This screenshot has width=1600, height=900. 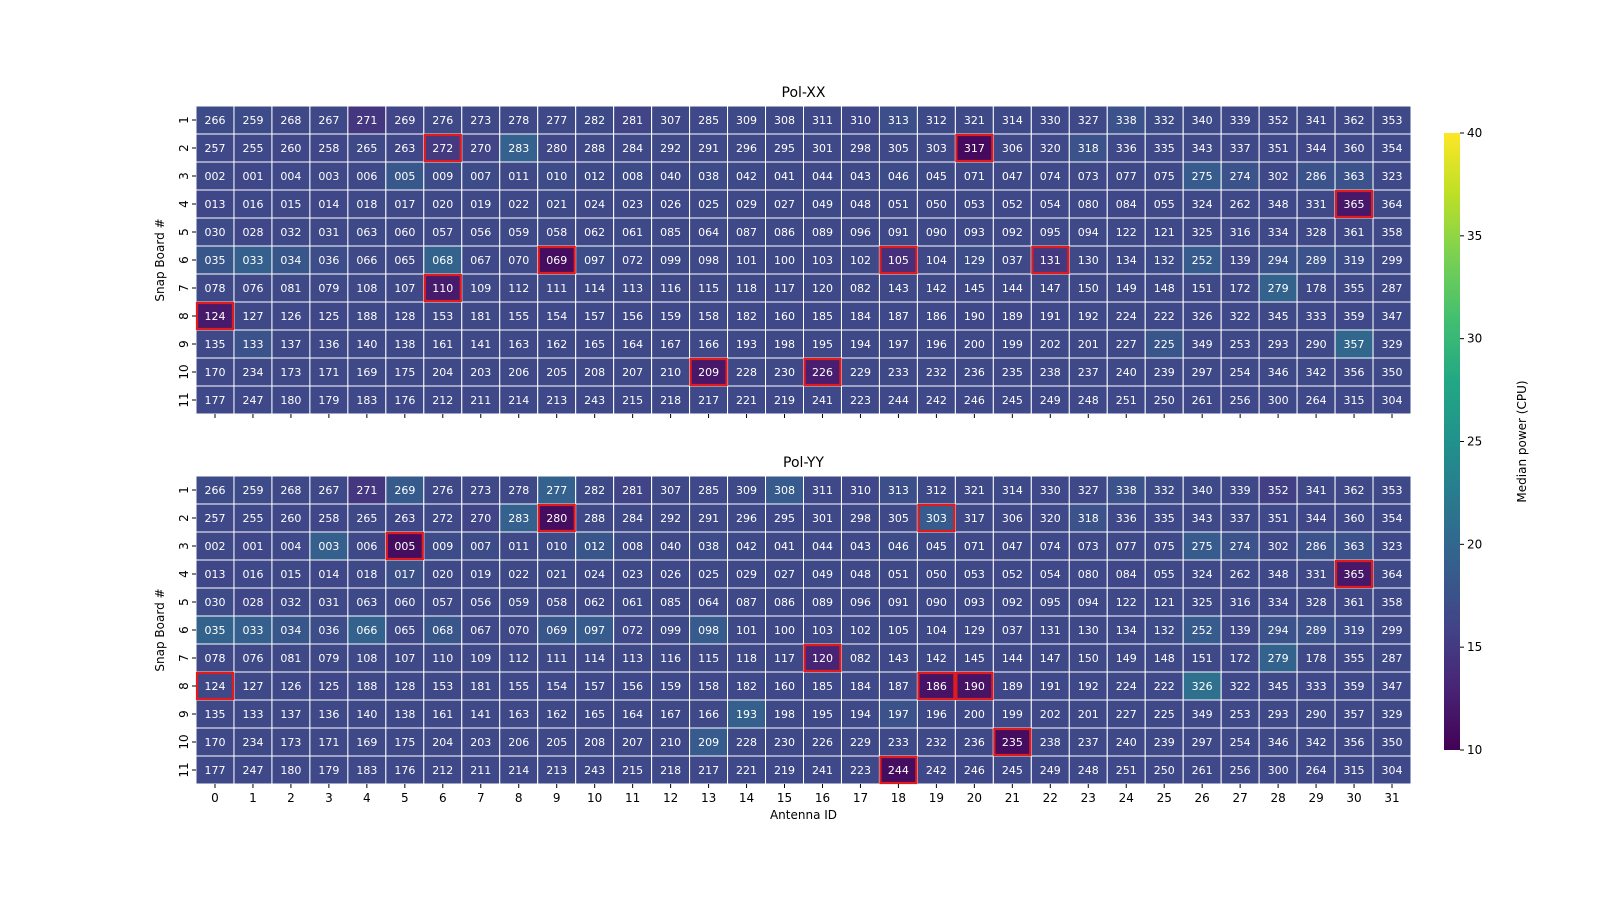 What do you see at coordinates (184, 630) in the screenshot?
I see `y-tick-label: 6` at bounding box center [184, 630].